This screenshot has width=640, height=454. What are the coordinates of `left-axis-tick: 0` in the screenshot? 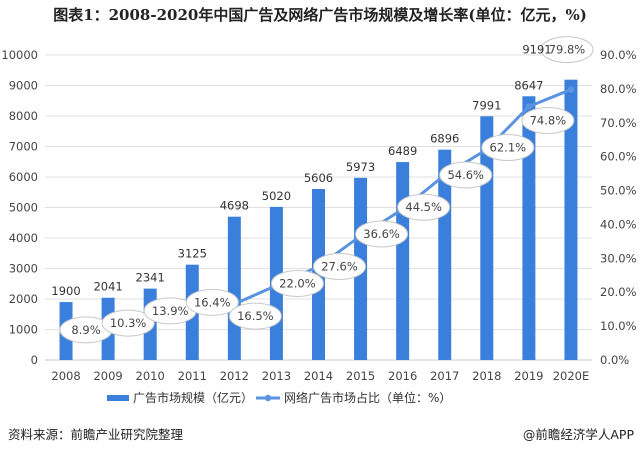 It's located at (34, 360).